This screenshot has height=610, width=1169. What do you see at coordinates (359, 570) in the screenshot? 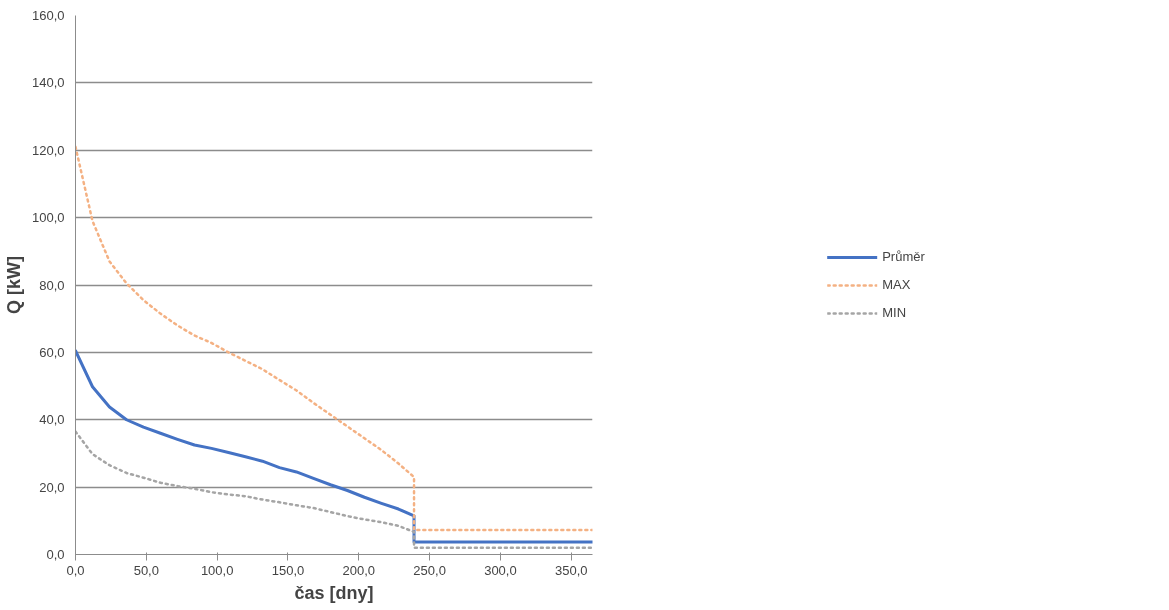
I see `x-tick-label: 200,0` at bounding box center [359, 570].